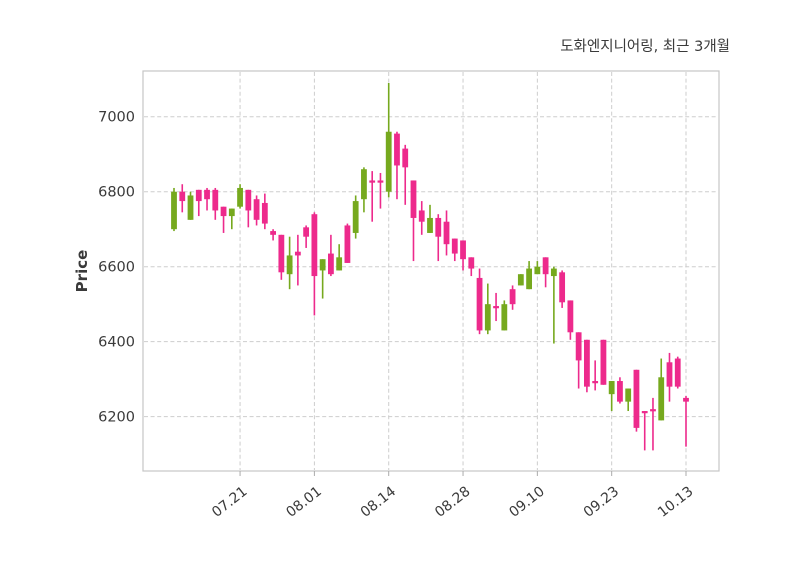 The width and height of the screenshot is (800, 575). I want to click on x-tick-label: 09.23, so click(601, 502).